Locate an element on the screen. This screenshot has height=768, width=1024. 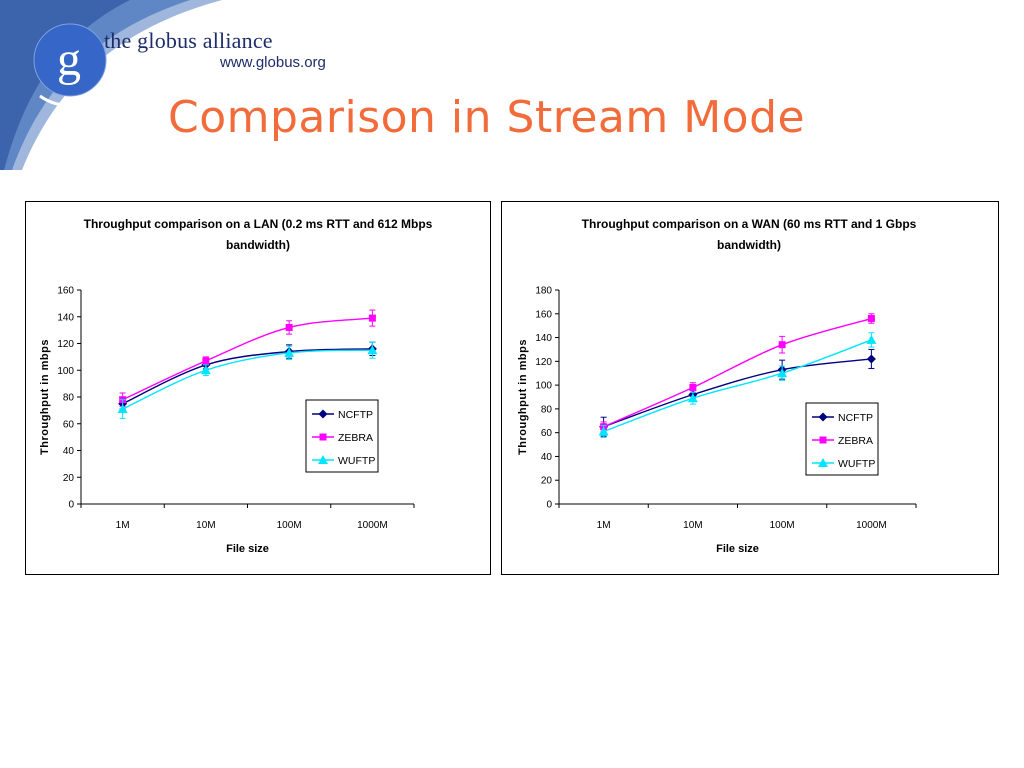
brand-header: g the globus alliance www.globus.org is located at coordinates (180, 85).